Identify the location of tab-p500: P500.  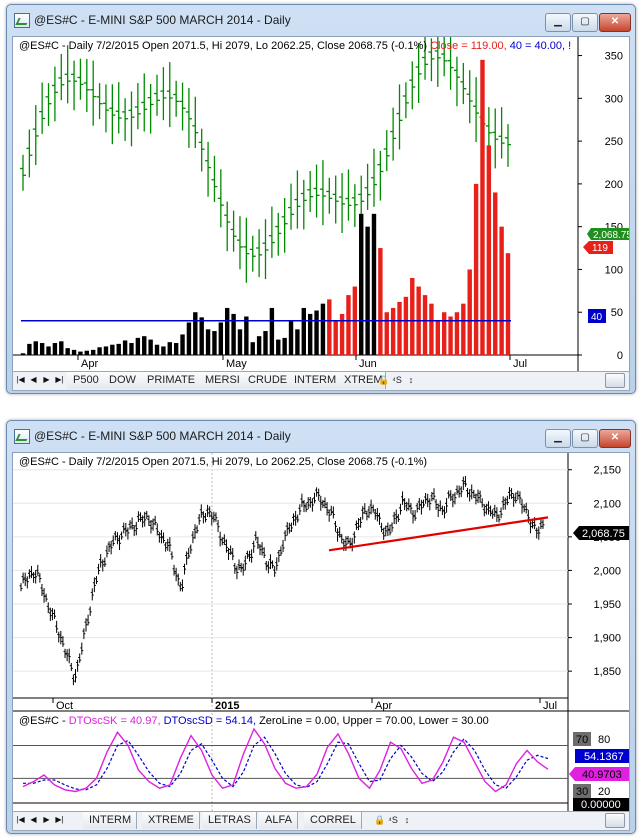
(86, 380).